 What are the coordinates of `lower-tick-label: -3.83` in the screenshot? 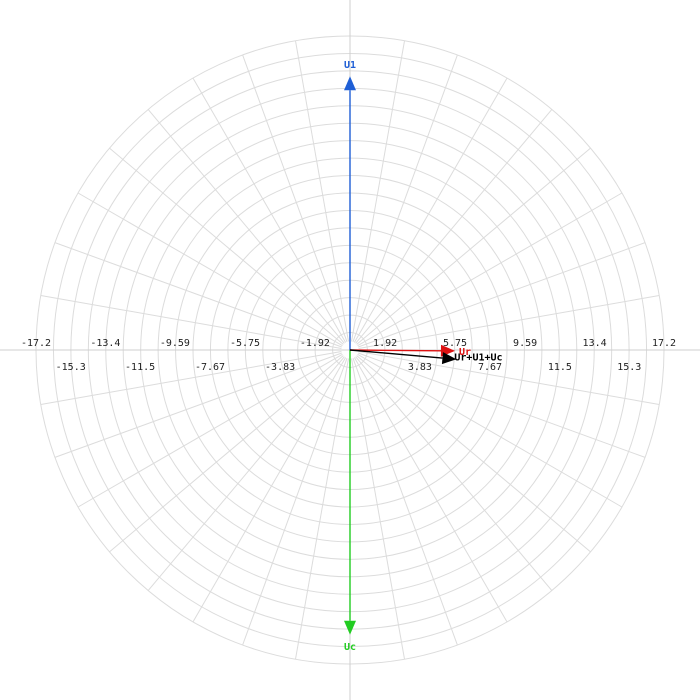 It's located at (280, 367).